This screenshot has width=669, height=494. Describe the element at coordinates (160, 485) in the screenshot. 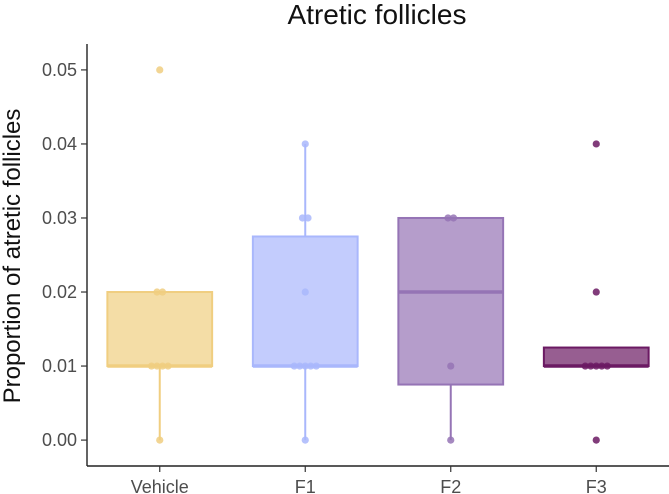

I see `x-tick-label: Vehicle` at that location.